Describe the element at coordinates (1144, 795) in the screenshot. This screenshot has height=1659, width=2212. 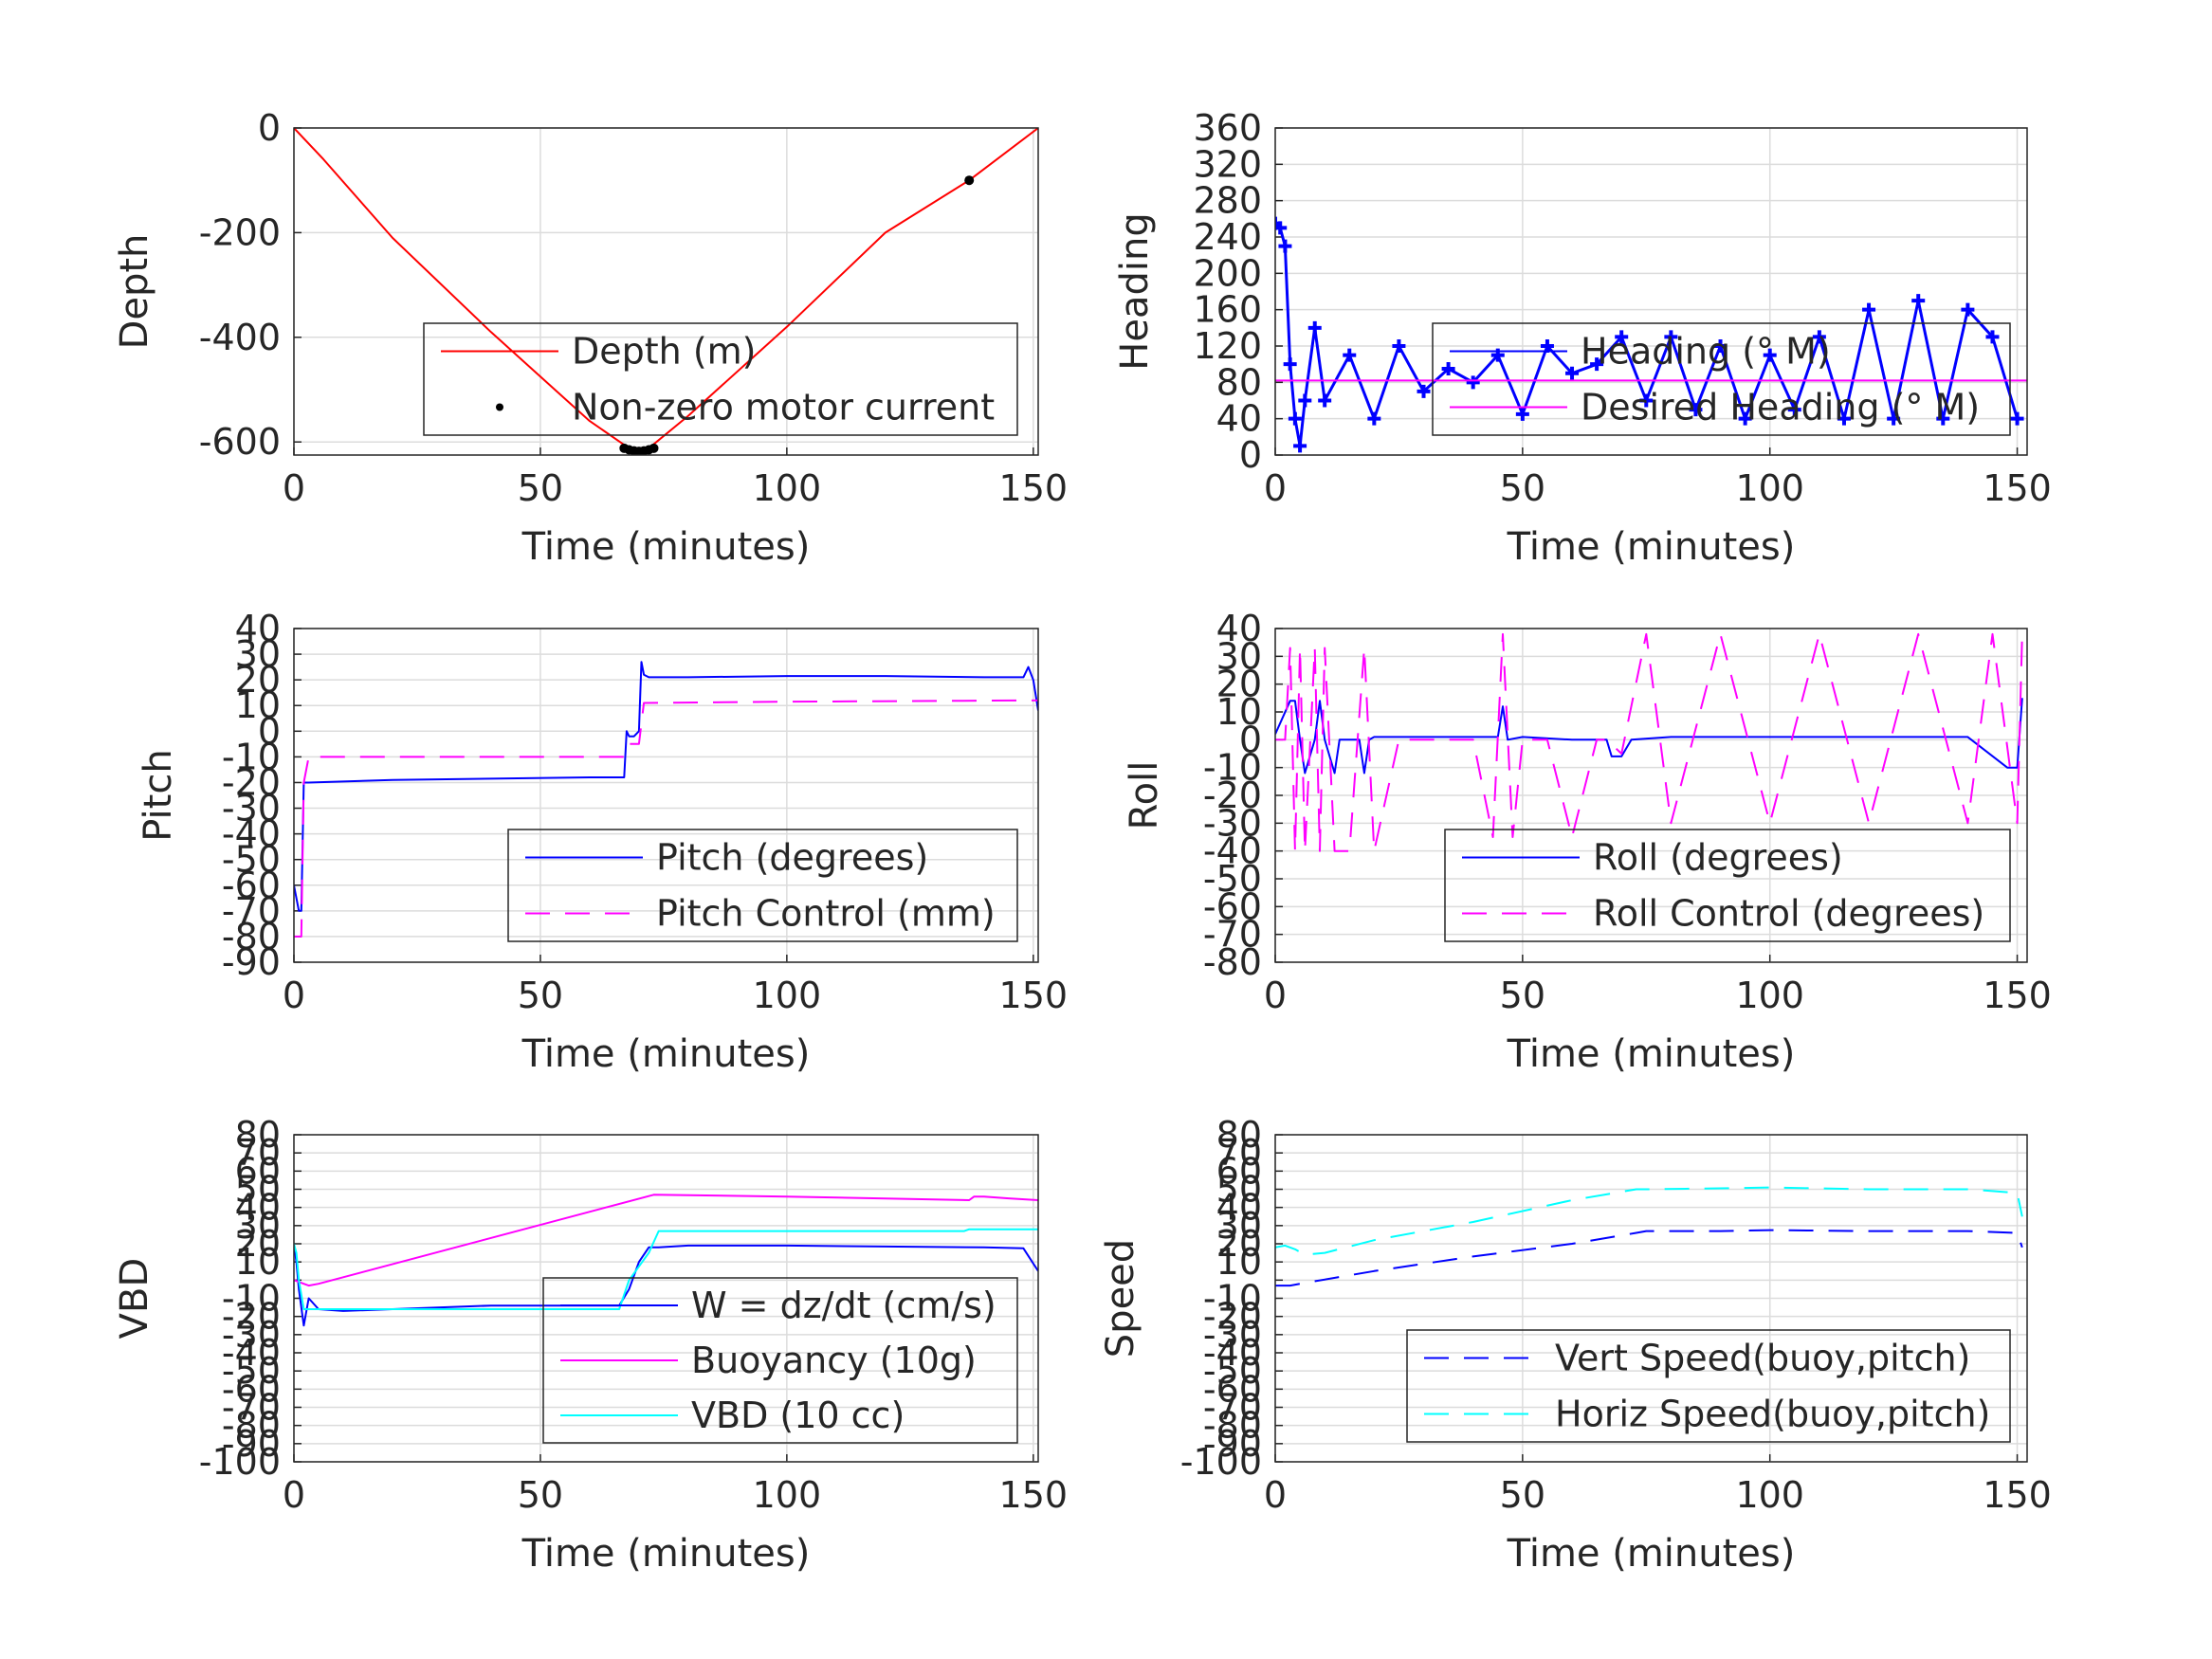
I see `y-axis-label: Roll` at that location.